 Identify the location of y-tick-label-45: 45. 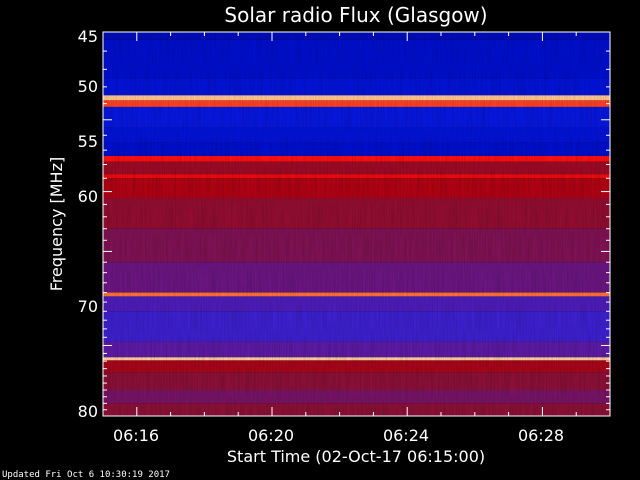
(88, 36).